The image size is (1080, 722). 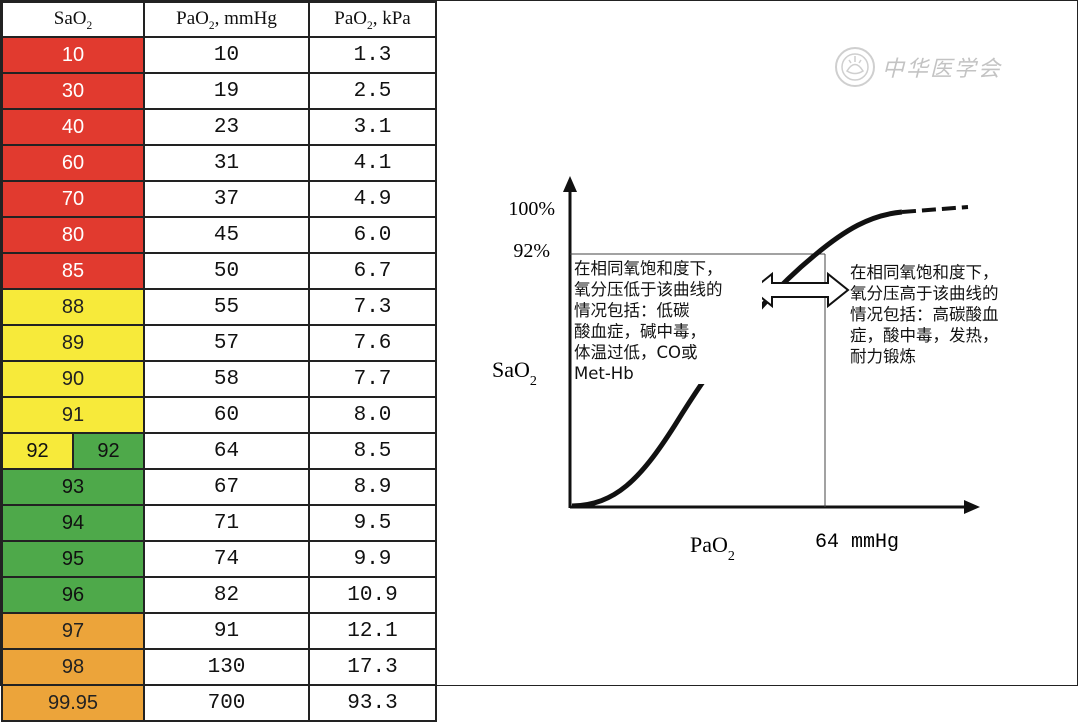 What do you see at coordinates (73, 91) in the screenshot?
I see `sao2-cell: 30` at bounding box center [73, 91].